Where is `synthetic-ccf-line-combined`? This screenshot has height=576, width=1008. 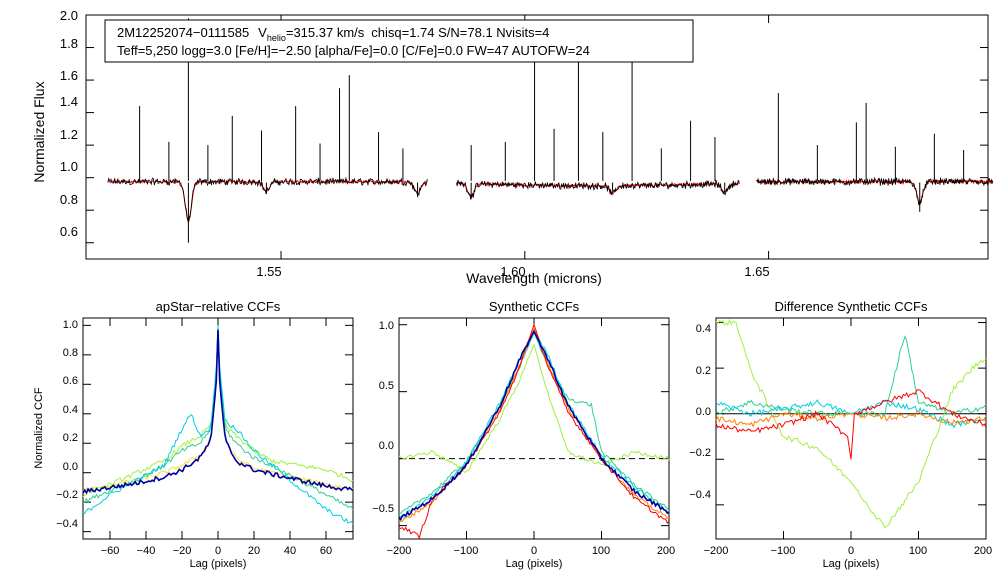 synthetic-ccf-line-combined is located at coordinates (534, 425).